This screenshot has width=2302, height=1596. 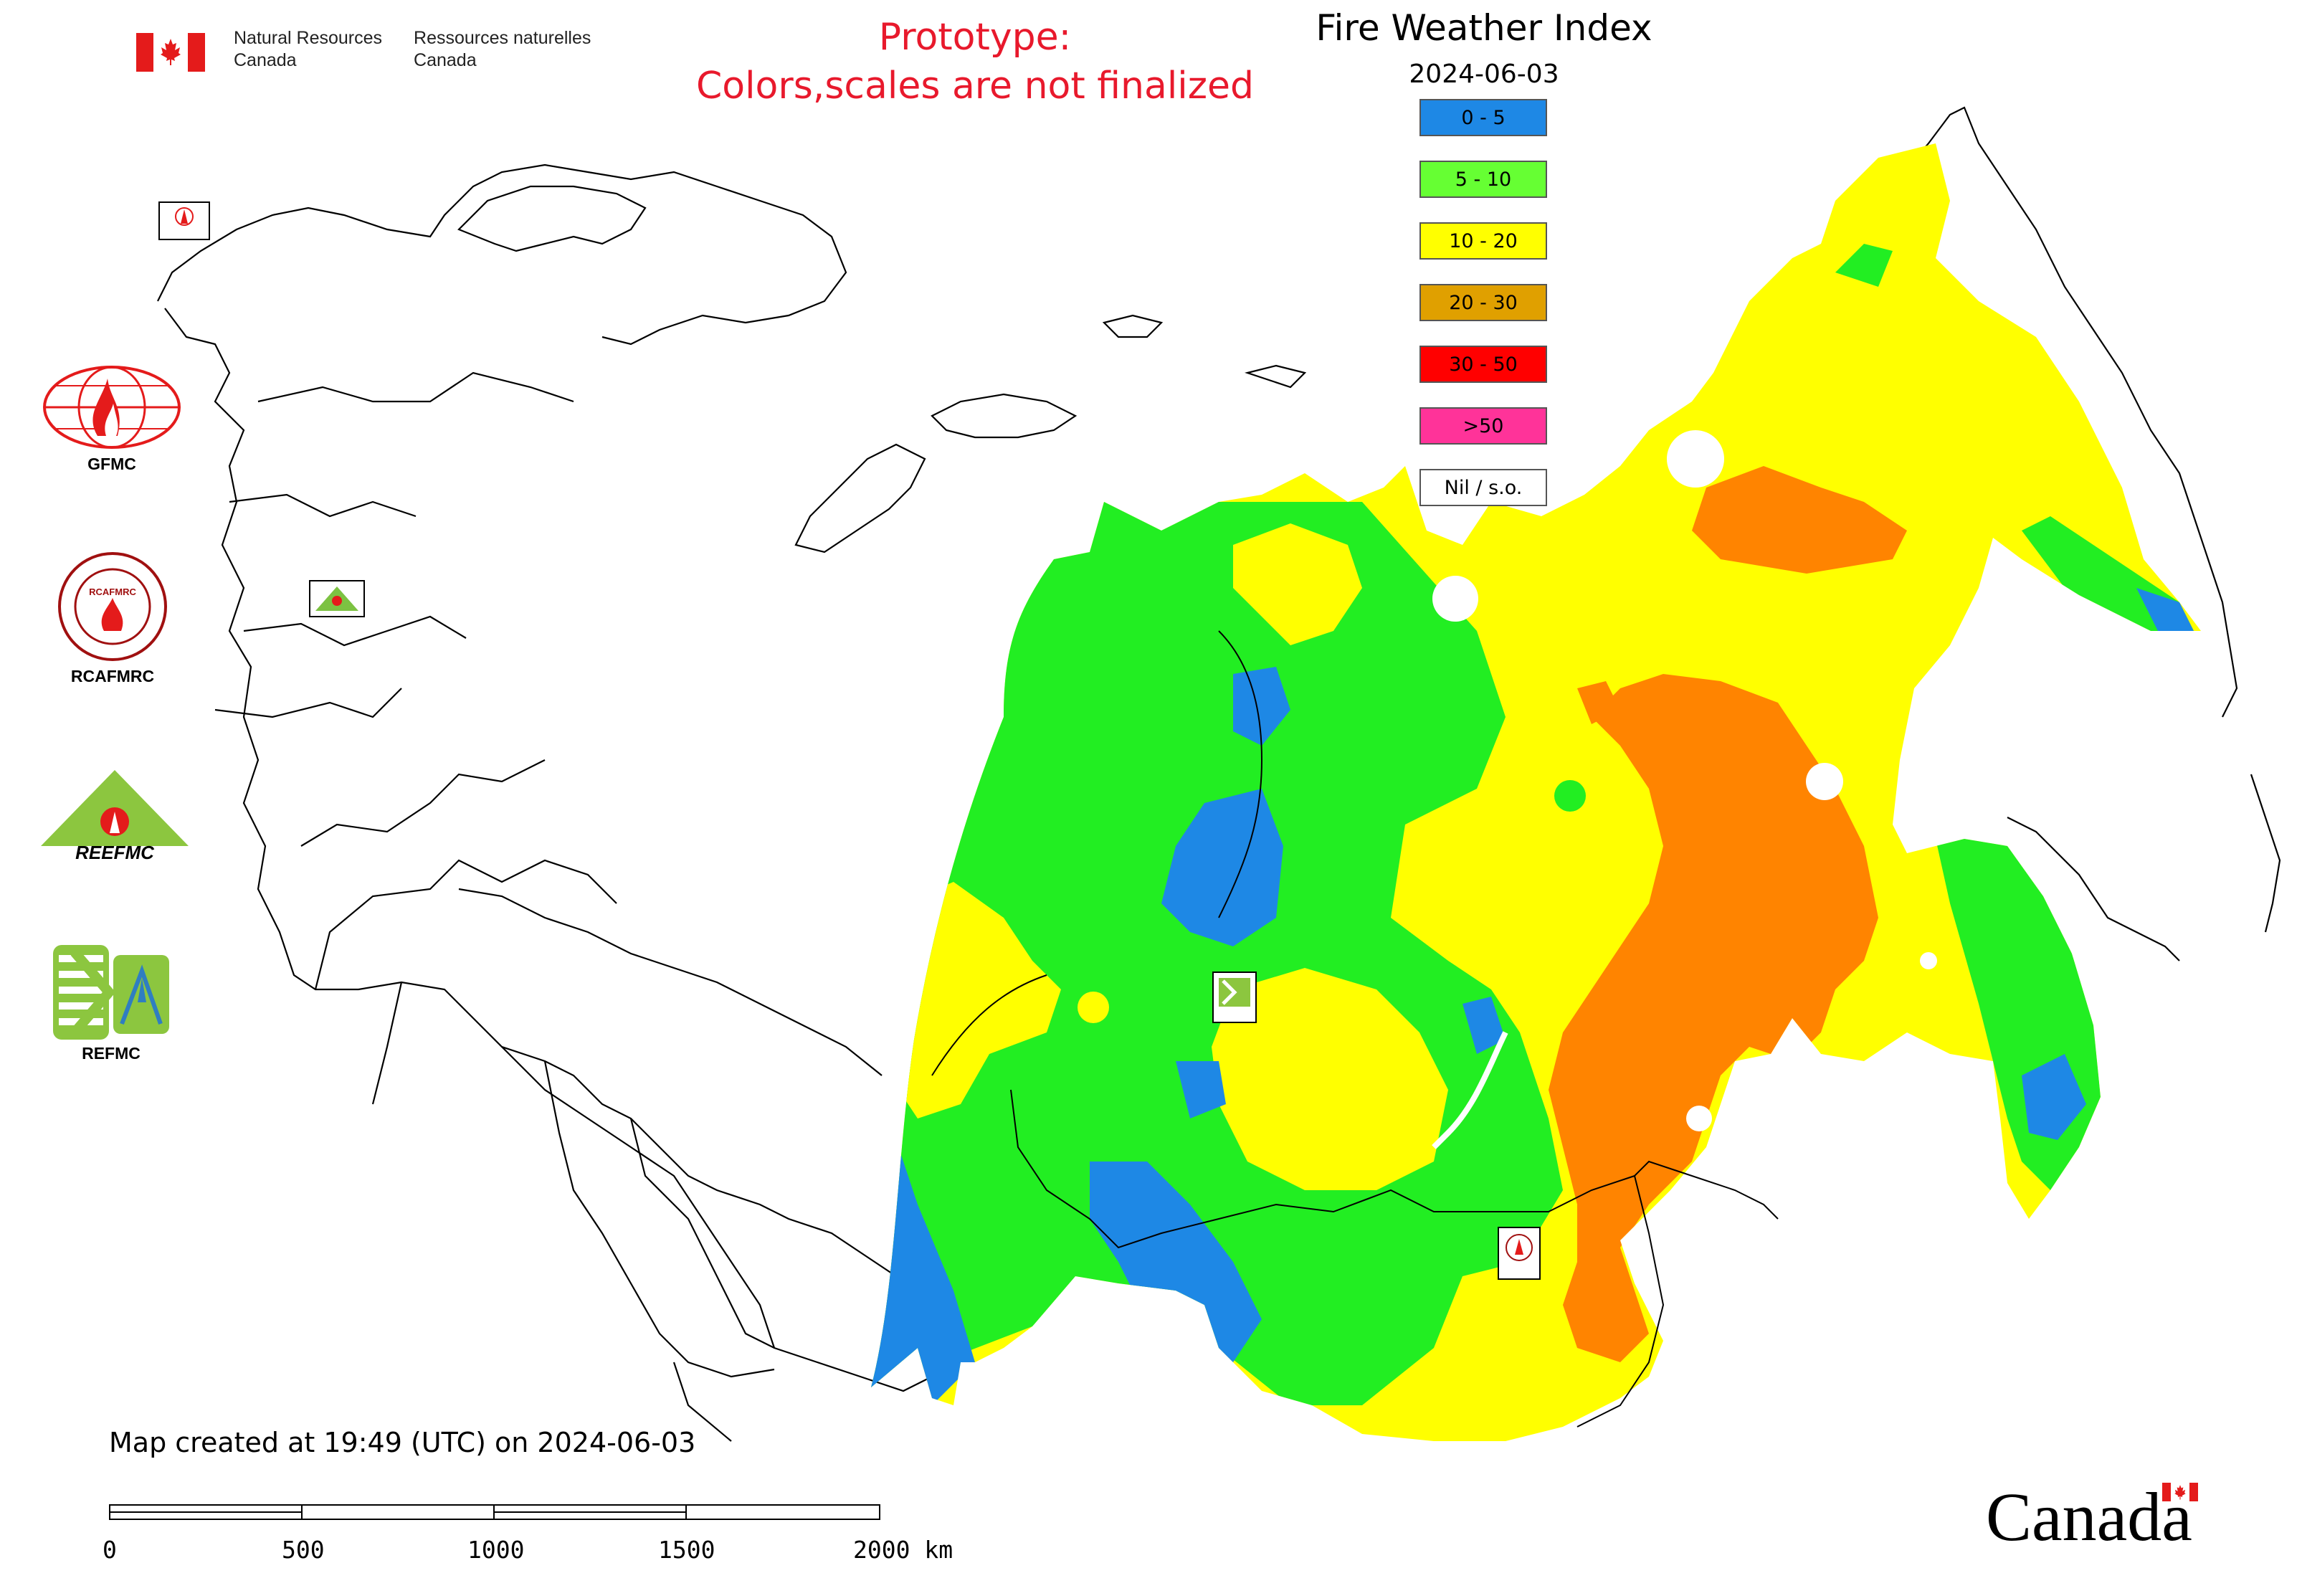 What do you see at coordinates (1484, 28) in the screenshot?
I see `map-title: Fire Weather Index` at bounding box center [1484, 28].